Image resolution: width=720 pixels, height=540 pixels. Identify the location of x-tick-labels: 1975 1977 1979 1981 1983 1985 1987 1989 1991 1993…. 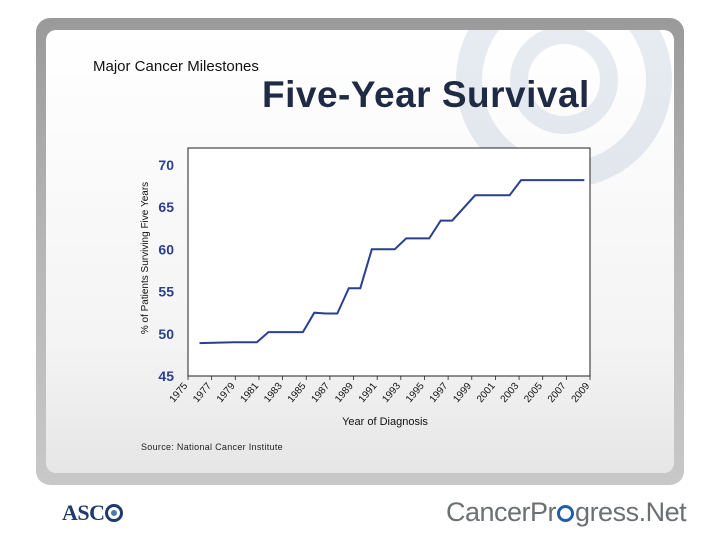
(380, 393).